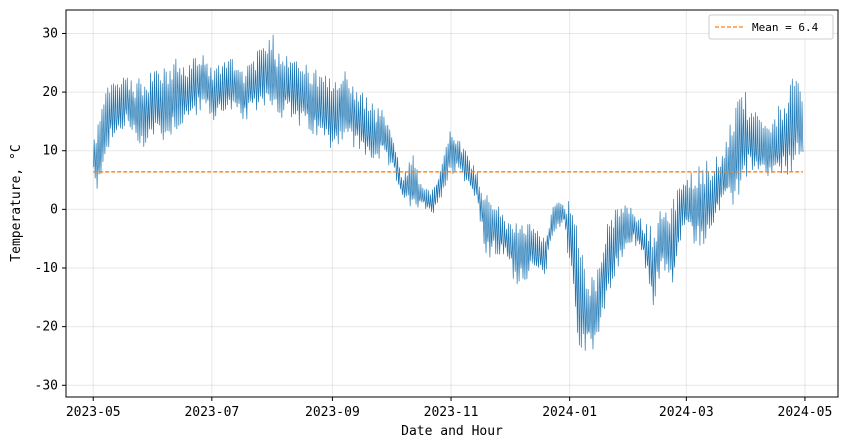 This screenshot has height=448, width=849. What do you see at coordinates (452, 431) in the screenshot?
I see `x-axis-label: Date and Hour` at bounding box center [452, 431].